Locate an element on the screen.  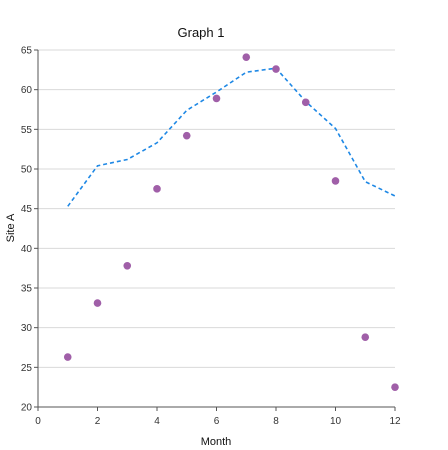
x-axis-label: Month is located at coordinates (216, 442).